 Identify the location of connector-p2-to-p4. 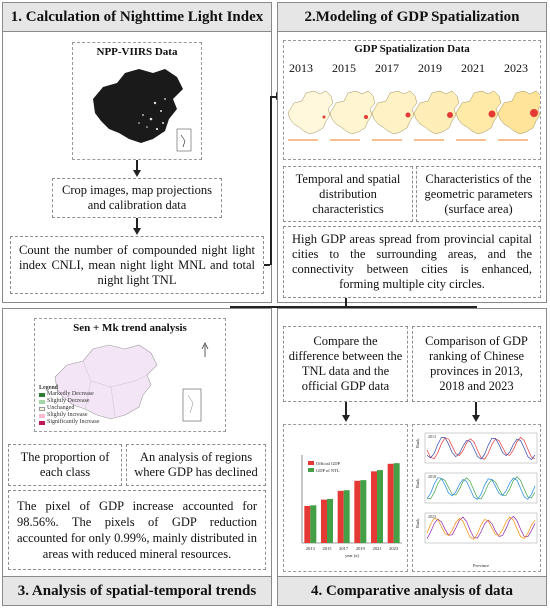
(410, 307).